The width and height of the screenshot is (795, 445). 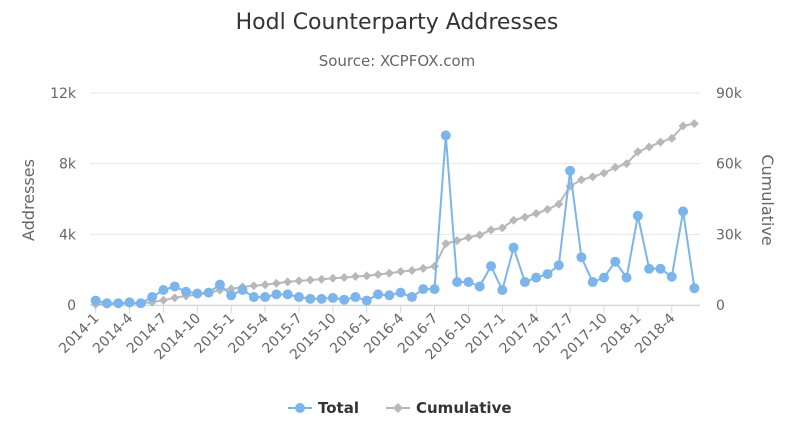 I want to click on legend-item-total: Total, so click(x=323, y=408).